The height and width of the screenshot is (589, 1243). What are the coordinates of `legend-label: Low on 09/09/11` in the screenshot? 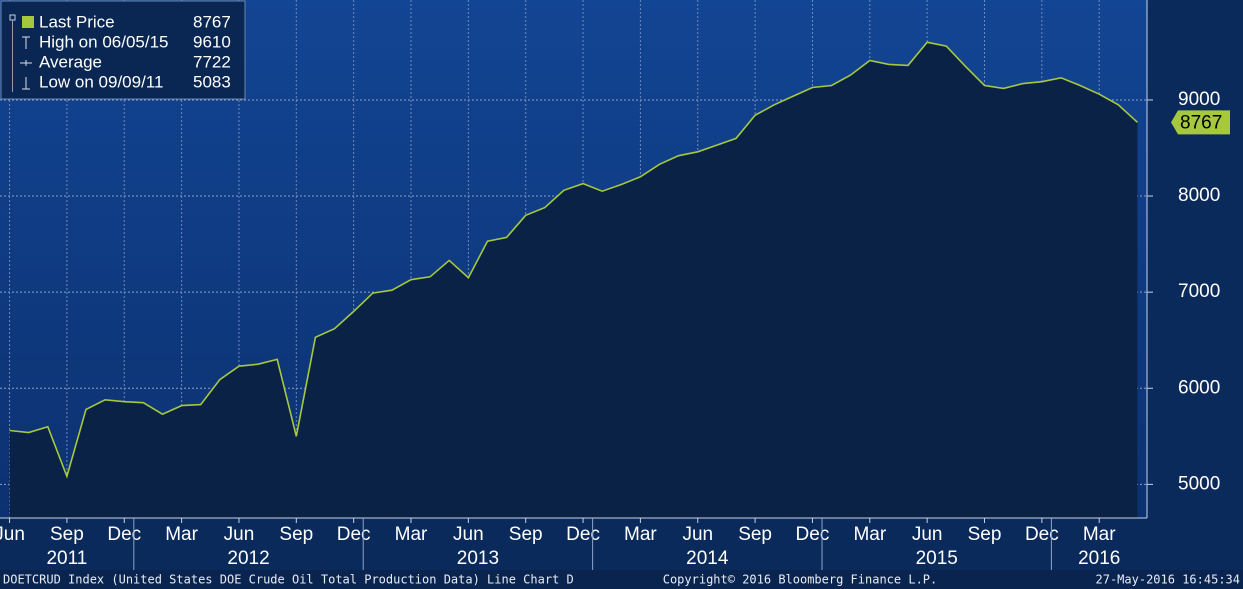 It's located at (101, 81).